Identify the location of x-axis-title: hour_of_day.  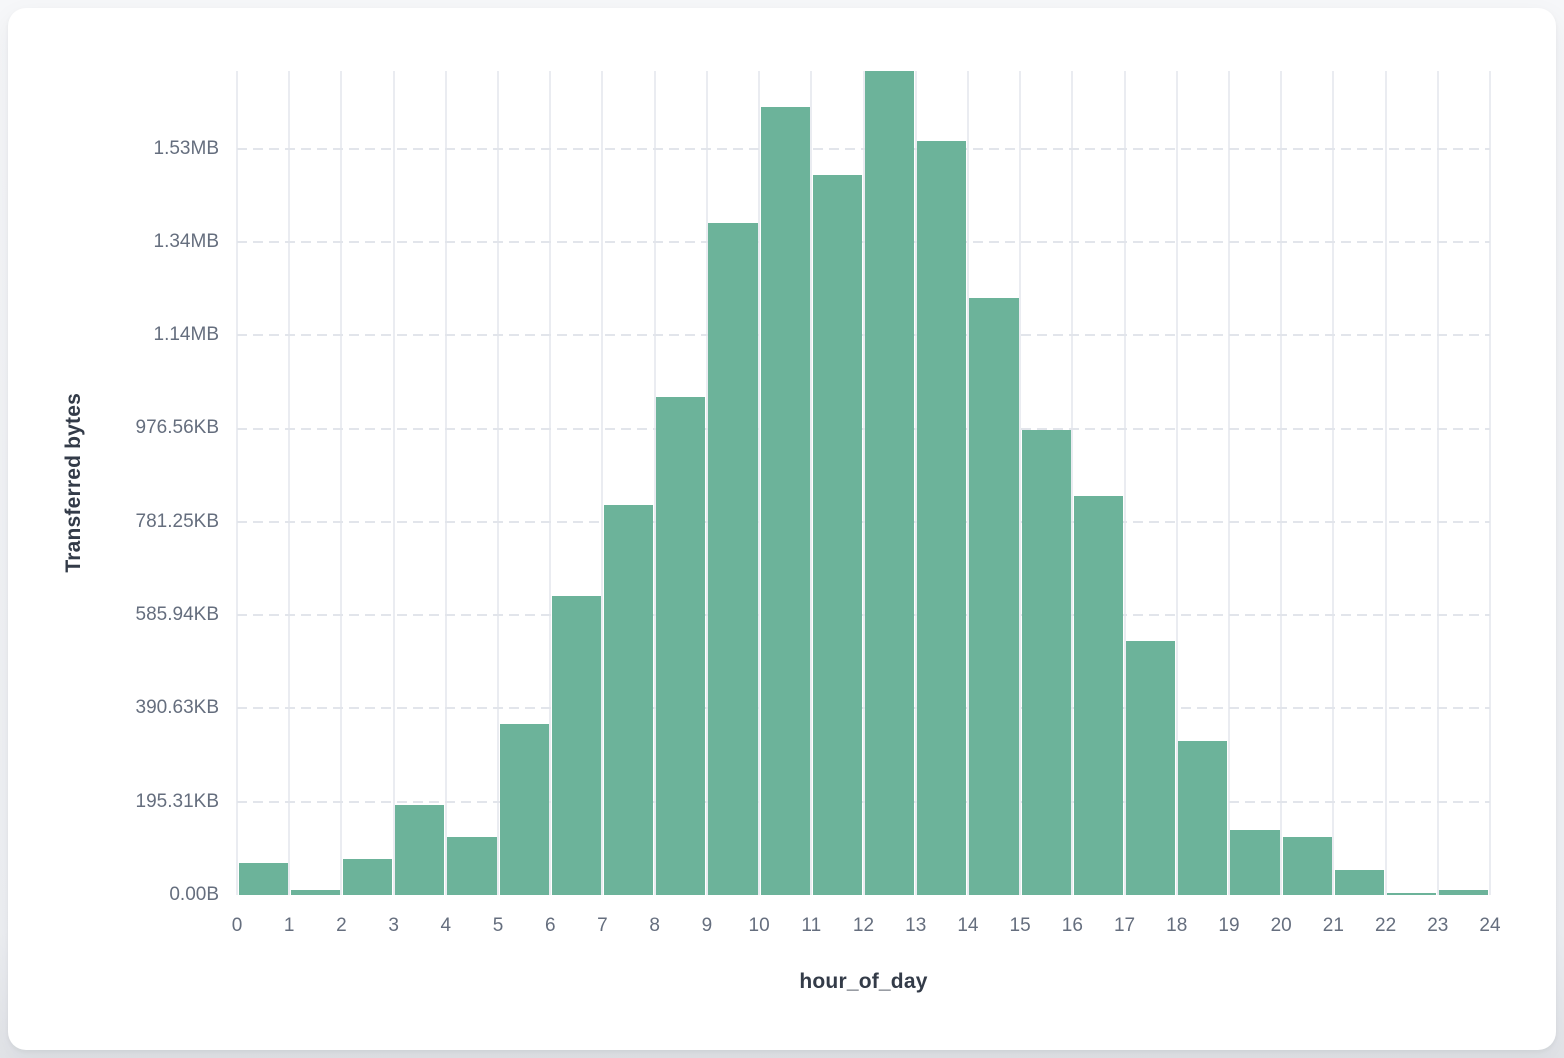
(863, 982).